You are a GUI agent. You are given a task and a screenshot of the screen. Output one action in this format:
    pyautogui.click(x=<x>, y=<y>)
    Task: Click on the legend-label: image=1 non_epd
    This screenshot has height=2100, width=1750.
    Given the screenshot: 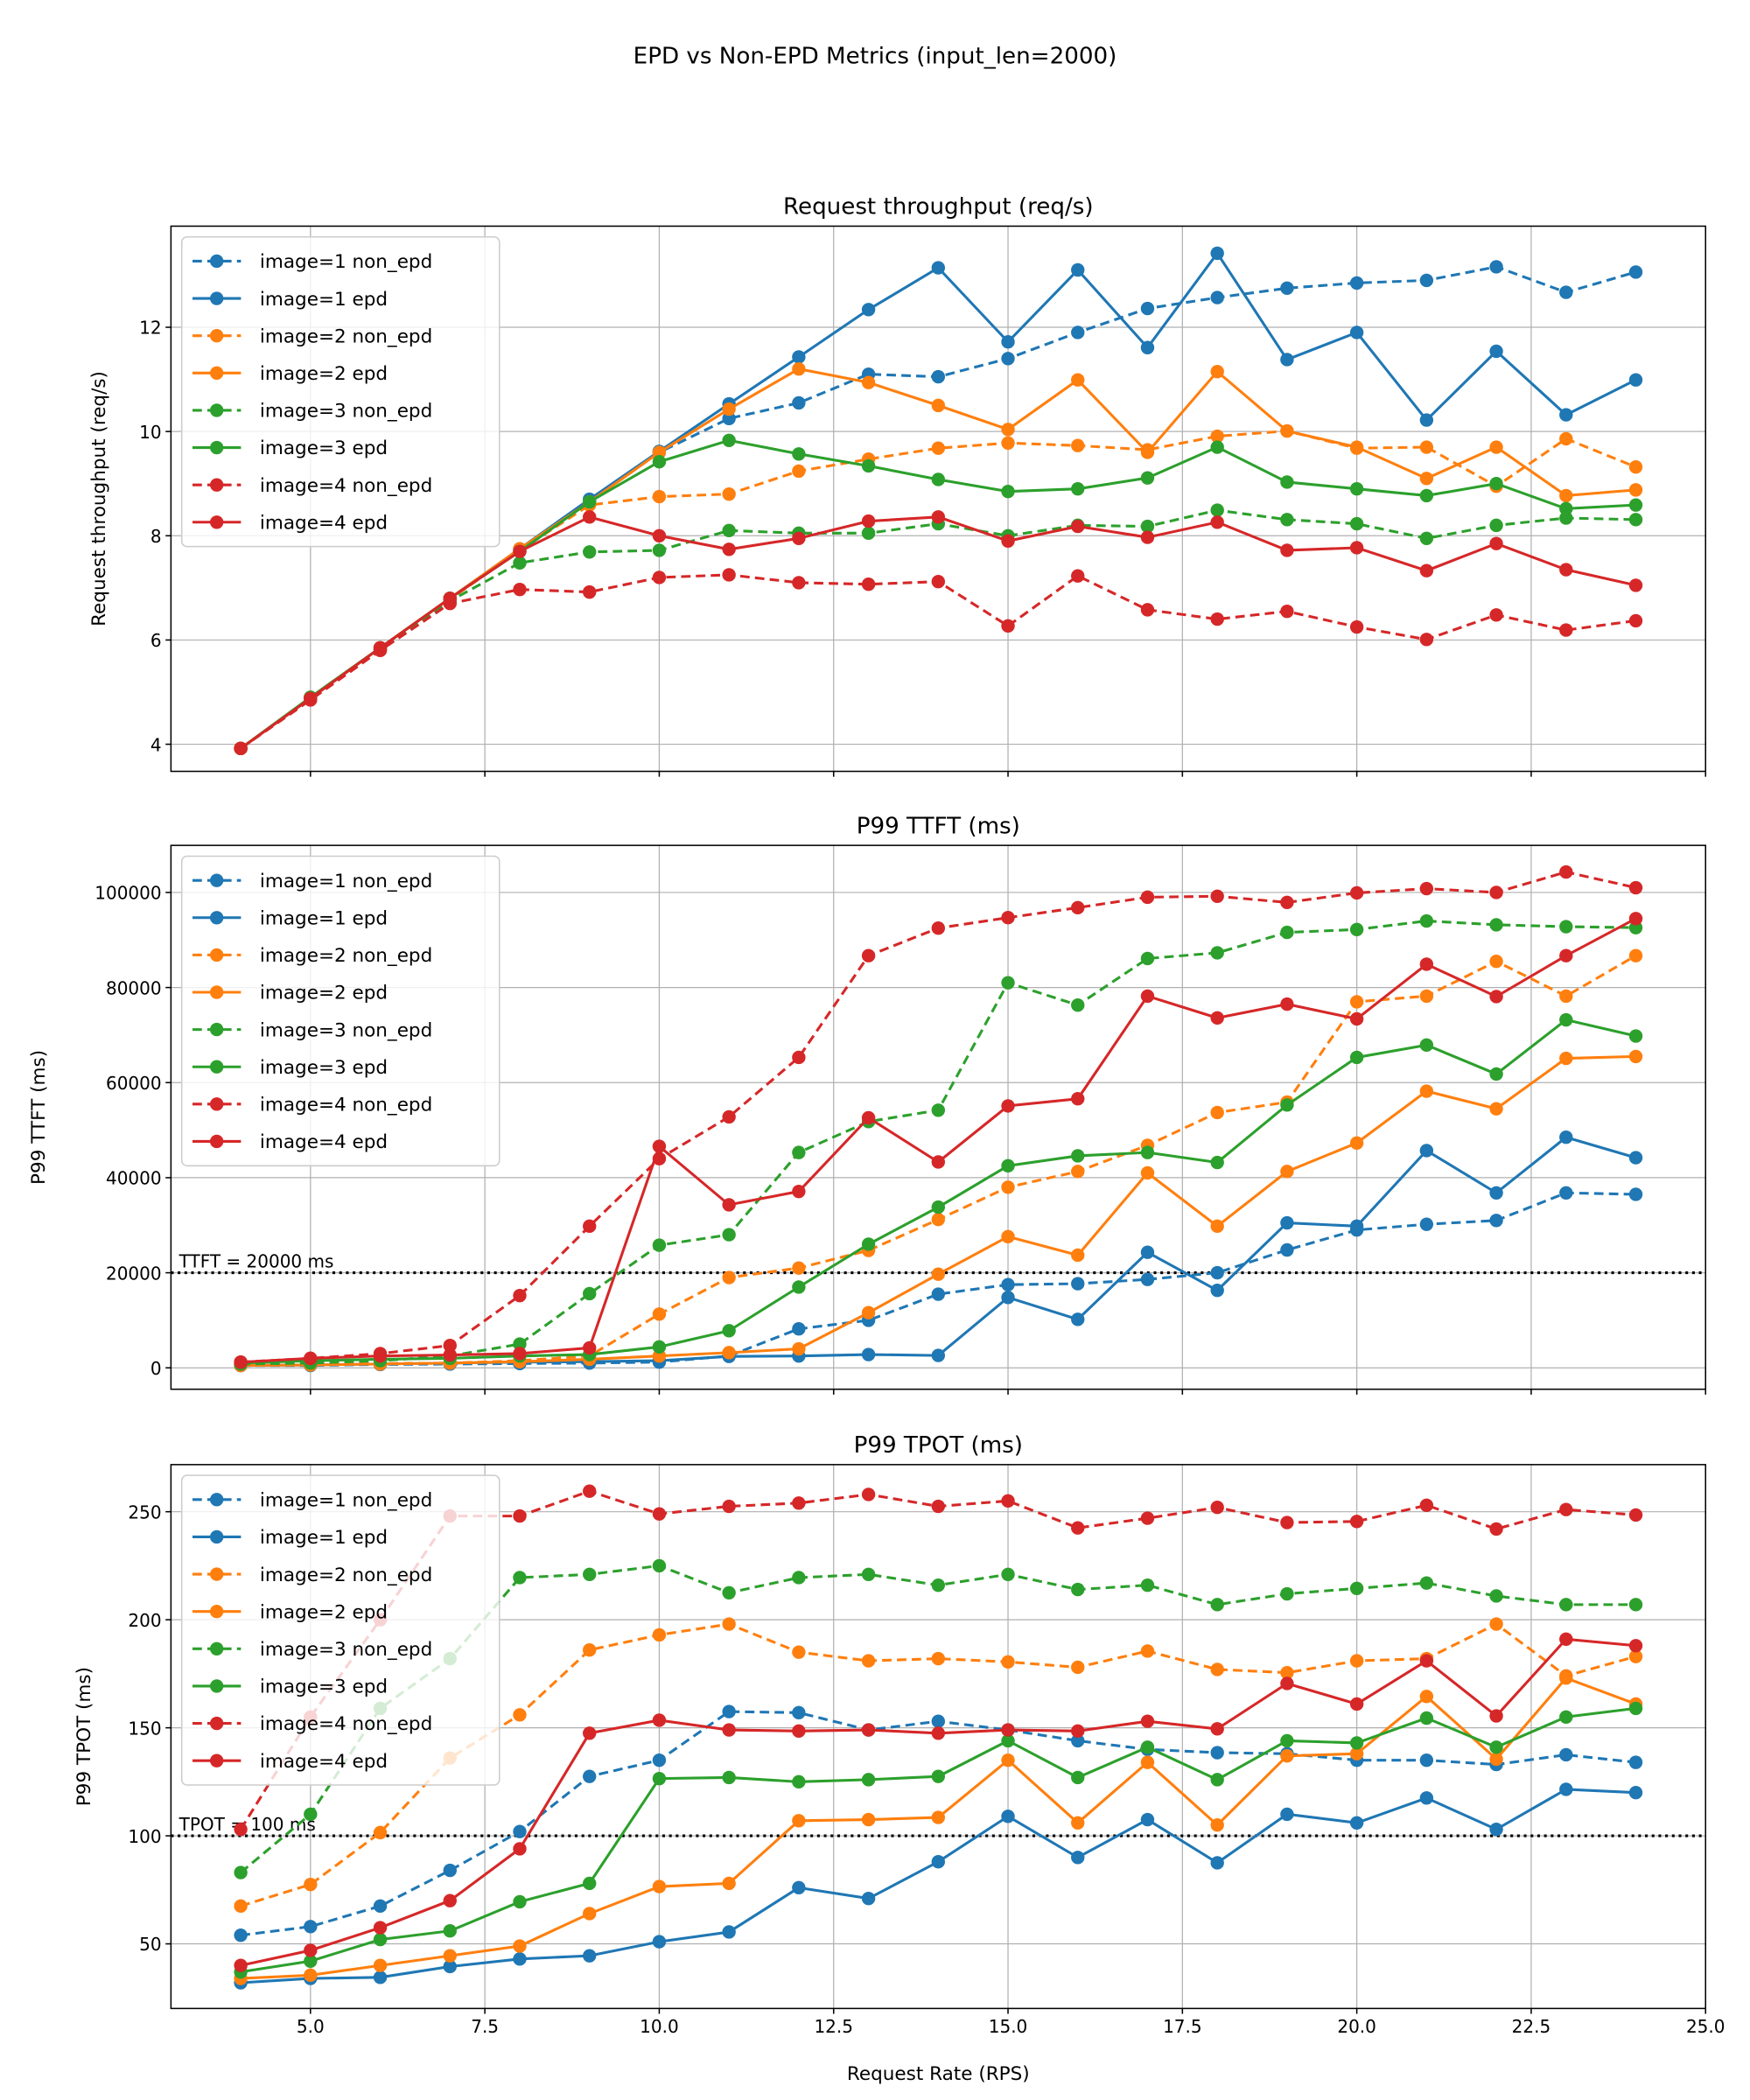 What is the action you would take?
    pyautogui.click(x=346, y=1501)
    